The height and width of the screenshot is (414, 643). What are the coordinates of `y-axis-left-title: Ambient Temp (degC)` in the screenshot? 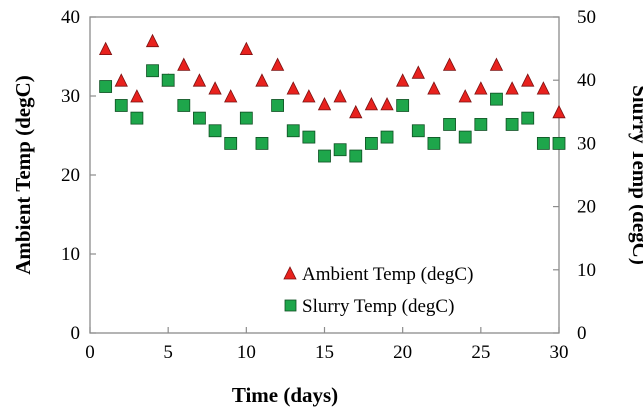 It's located at (23, 175).